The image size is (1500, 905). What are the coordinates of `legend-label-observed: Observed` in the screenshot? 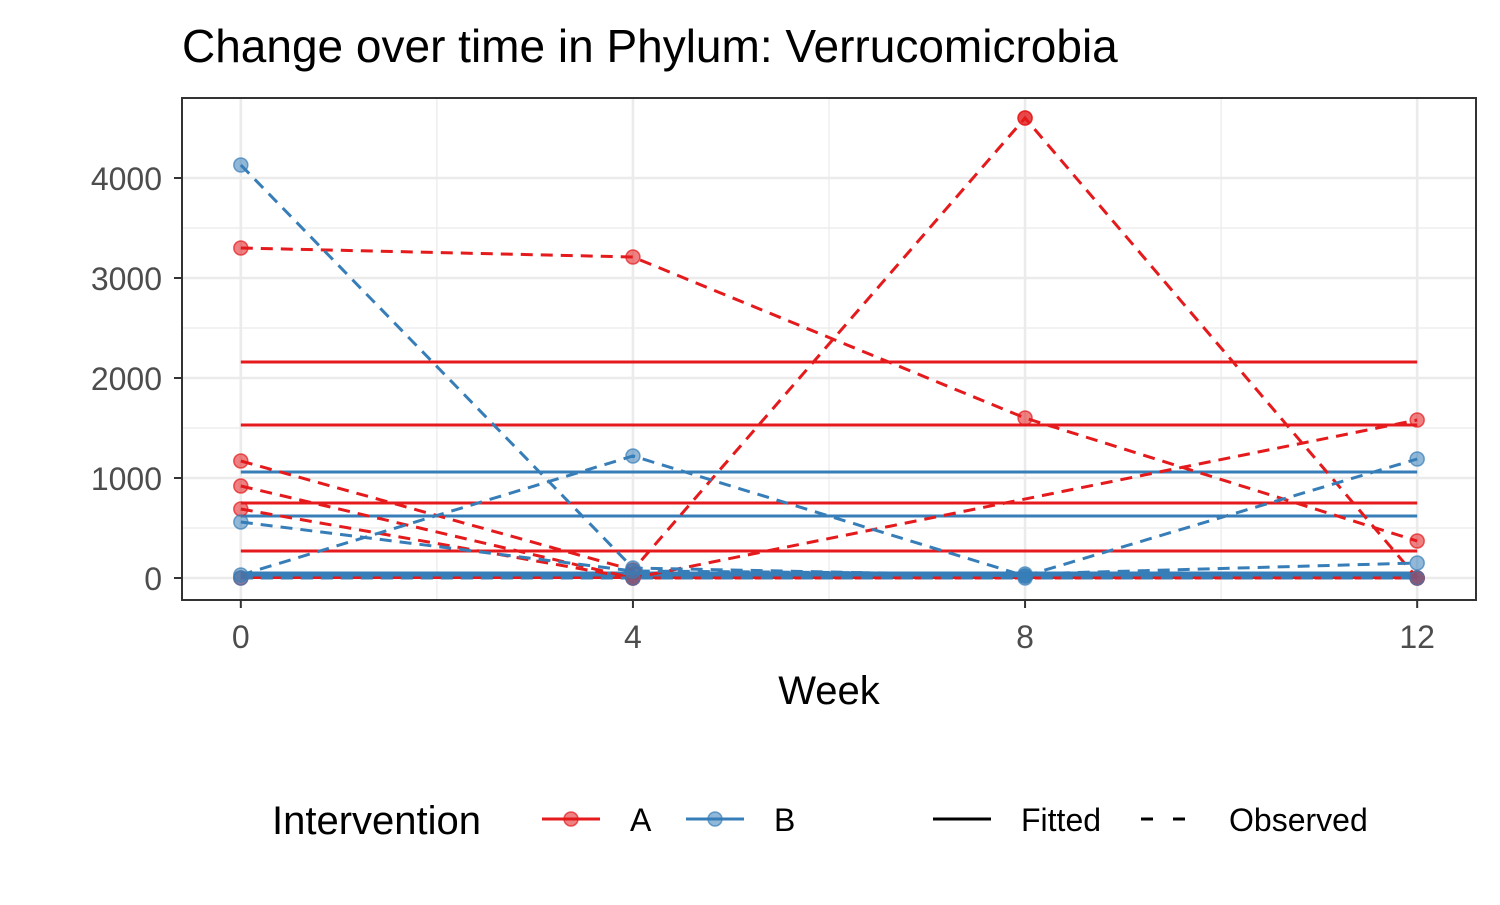 It's located at (1298, 820).